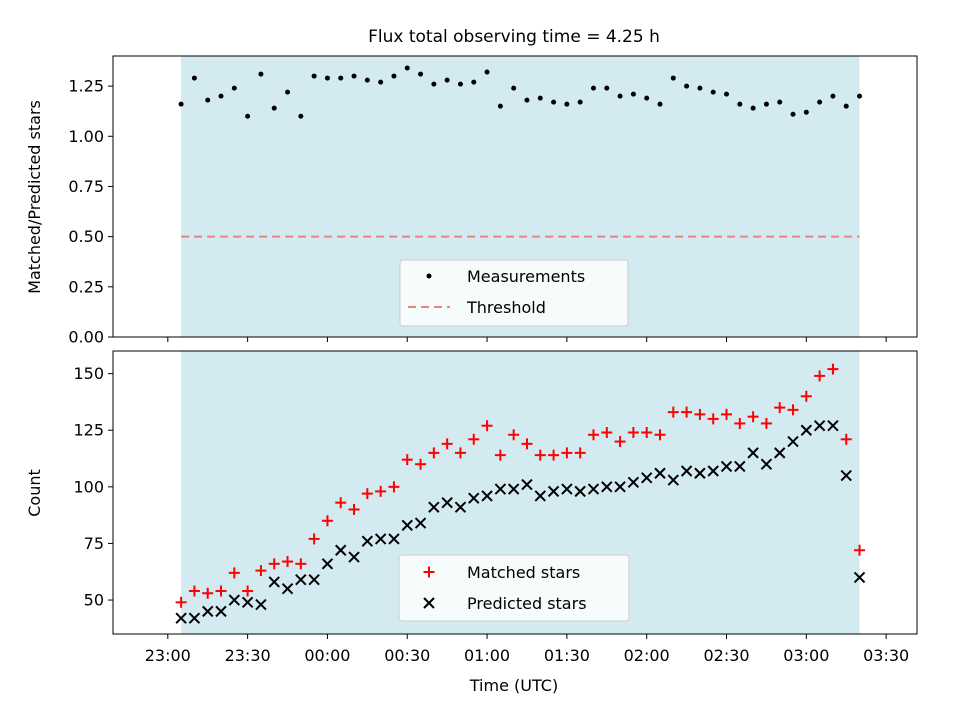 The image size is (960, 724). What do you see at coordinates (514, 293) in the screenshot?
I see `ratio-legend: Measurements Threshold` at bounding box center [514, 293].